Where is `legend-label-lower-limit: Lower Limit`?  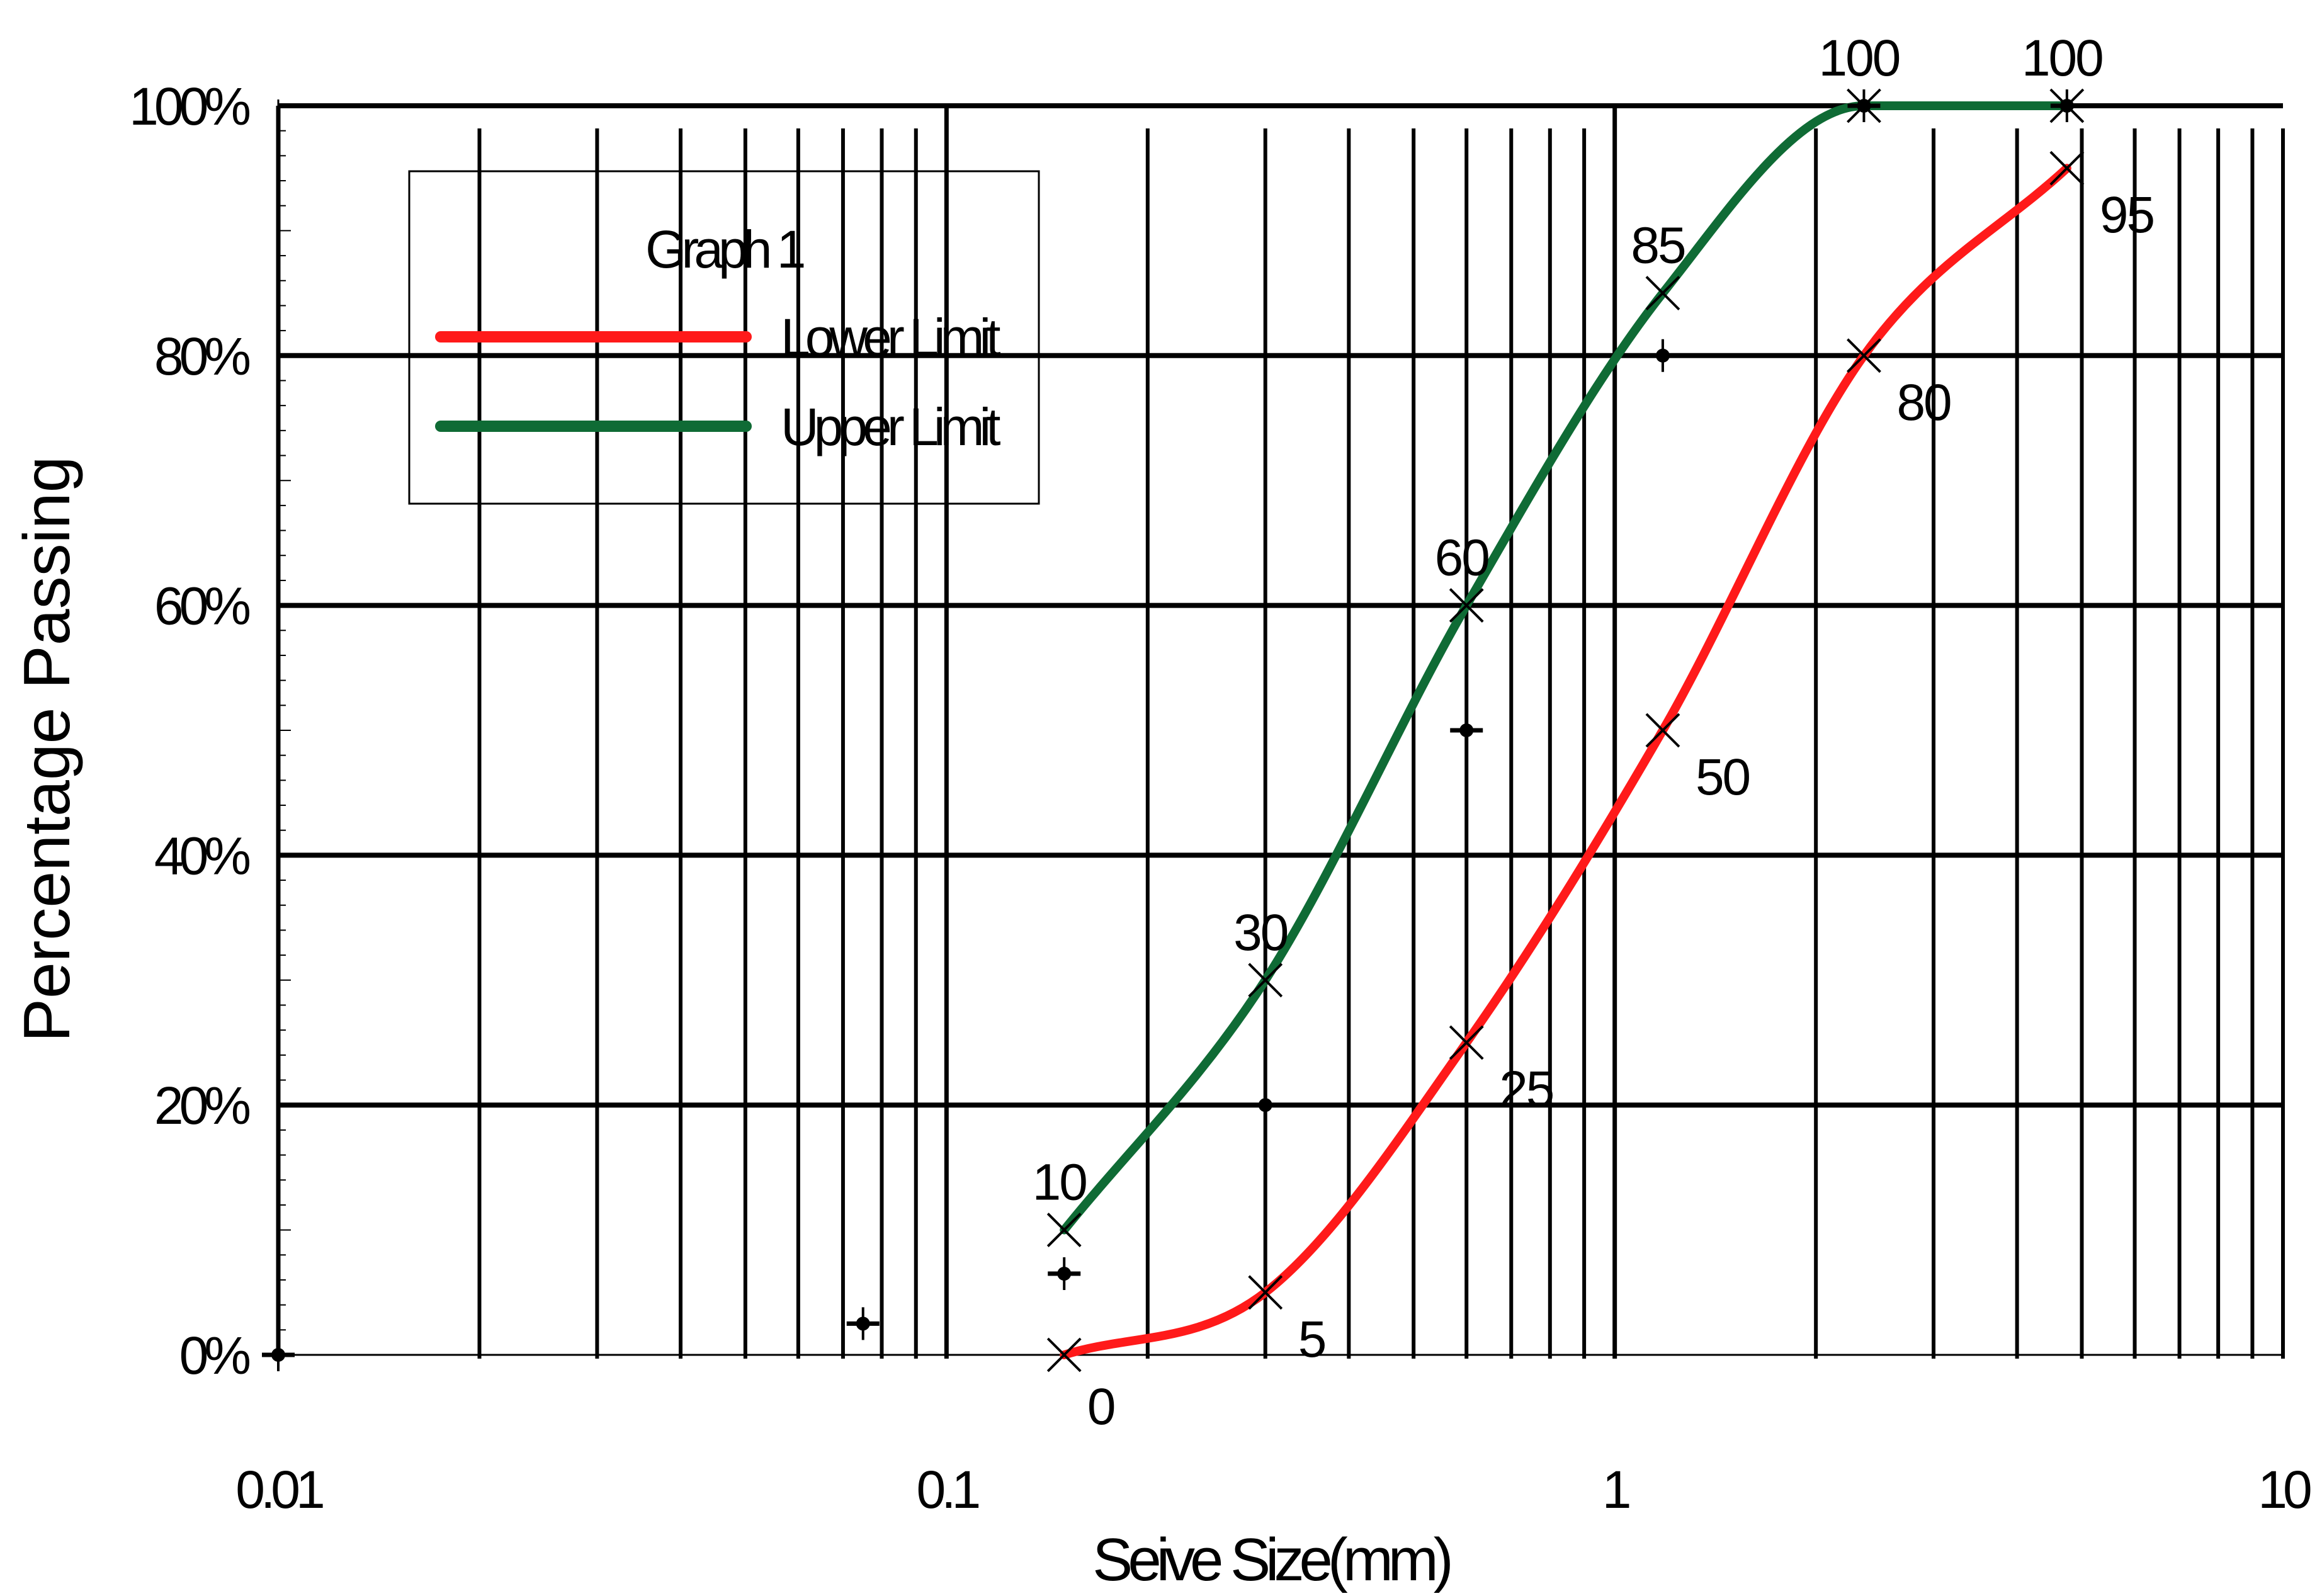
legend-label-lower-limit: Lower Limit is located at coordinates (890, 338).